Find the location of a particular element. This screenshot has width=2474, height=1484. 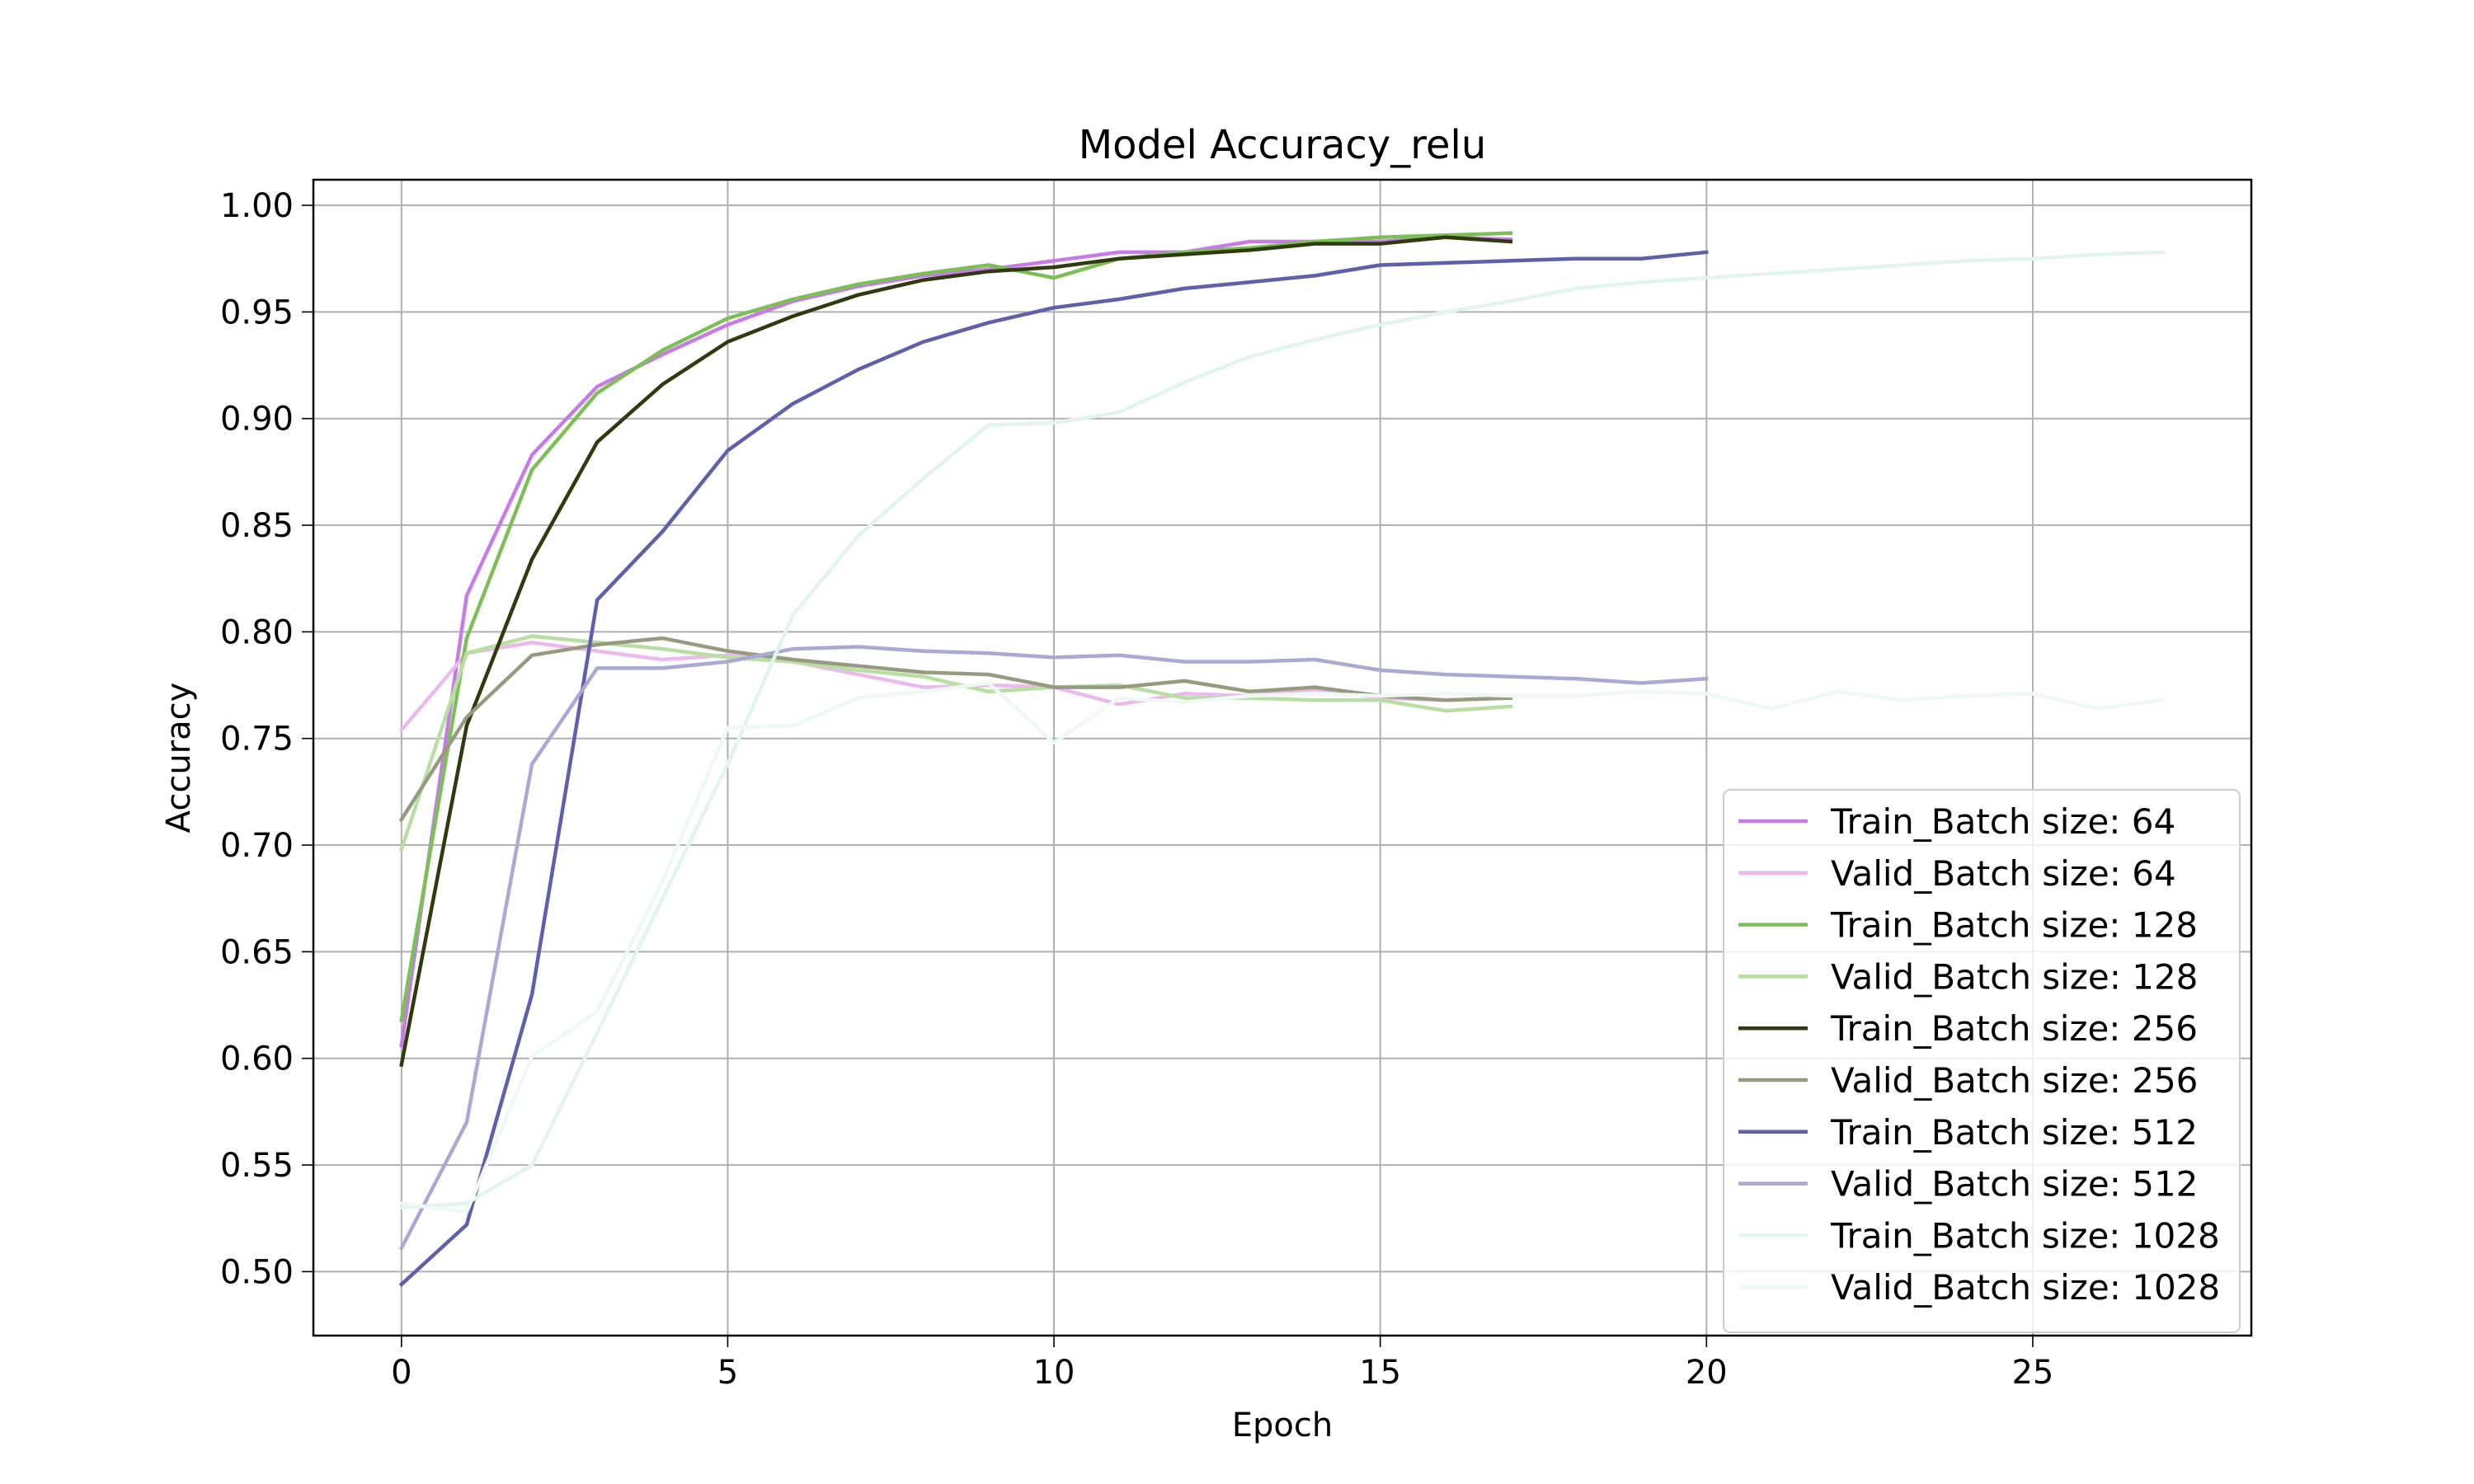

y-tick-label: 0.65 is located at coordinates (257, 952).